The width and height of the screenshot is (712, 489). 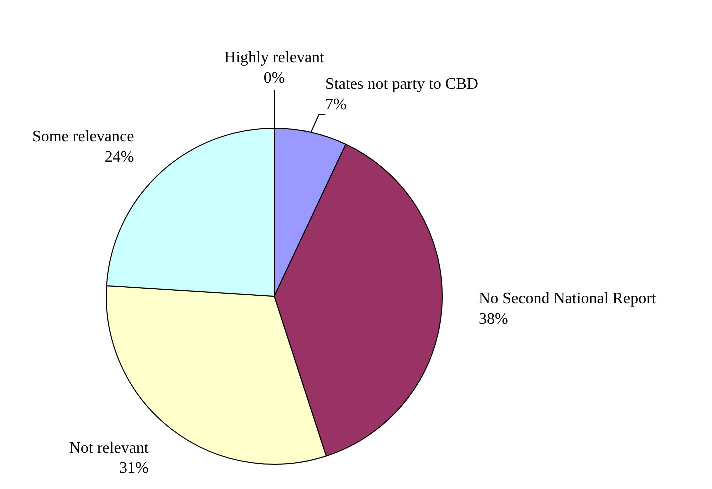 What do you see at coordinates (275, 79) in the screenshot?
I see `text: 0%` at bounding box center [275, 79].